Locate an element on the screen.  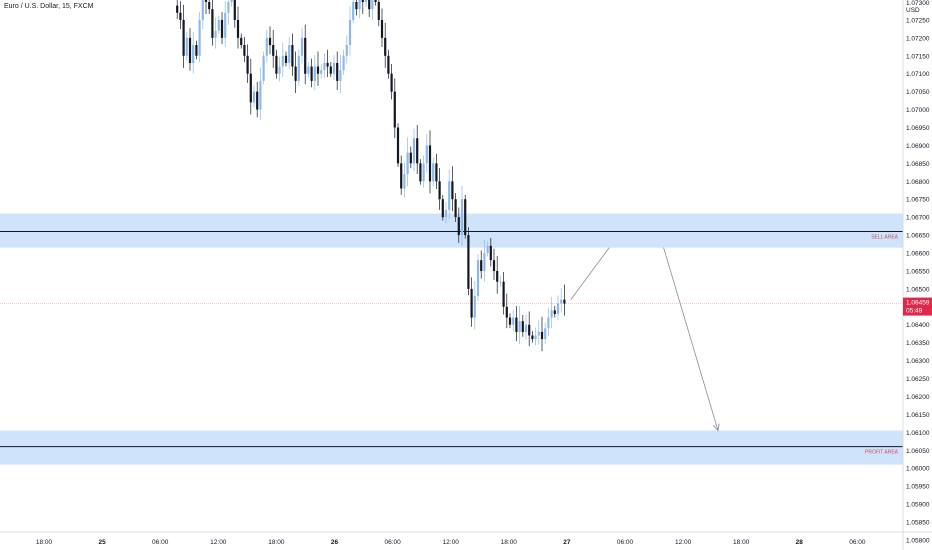
current-price-countdown: 05:49 is located at coordinates (914, 311).